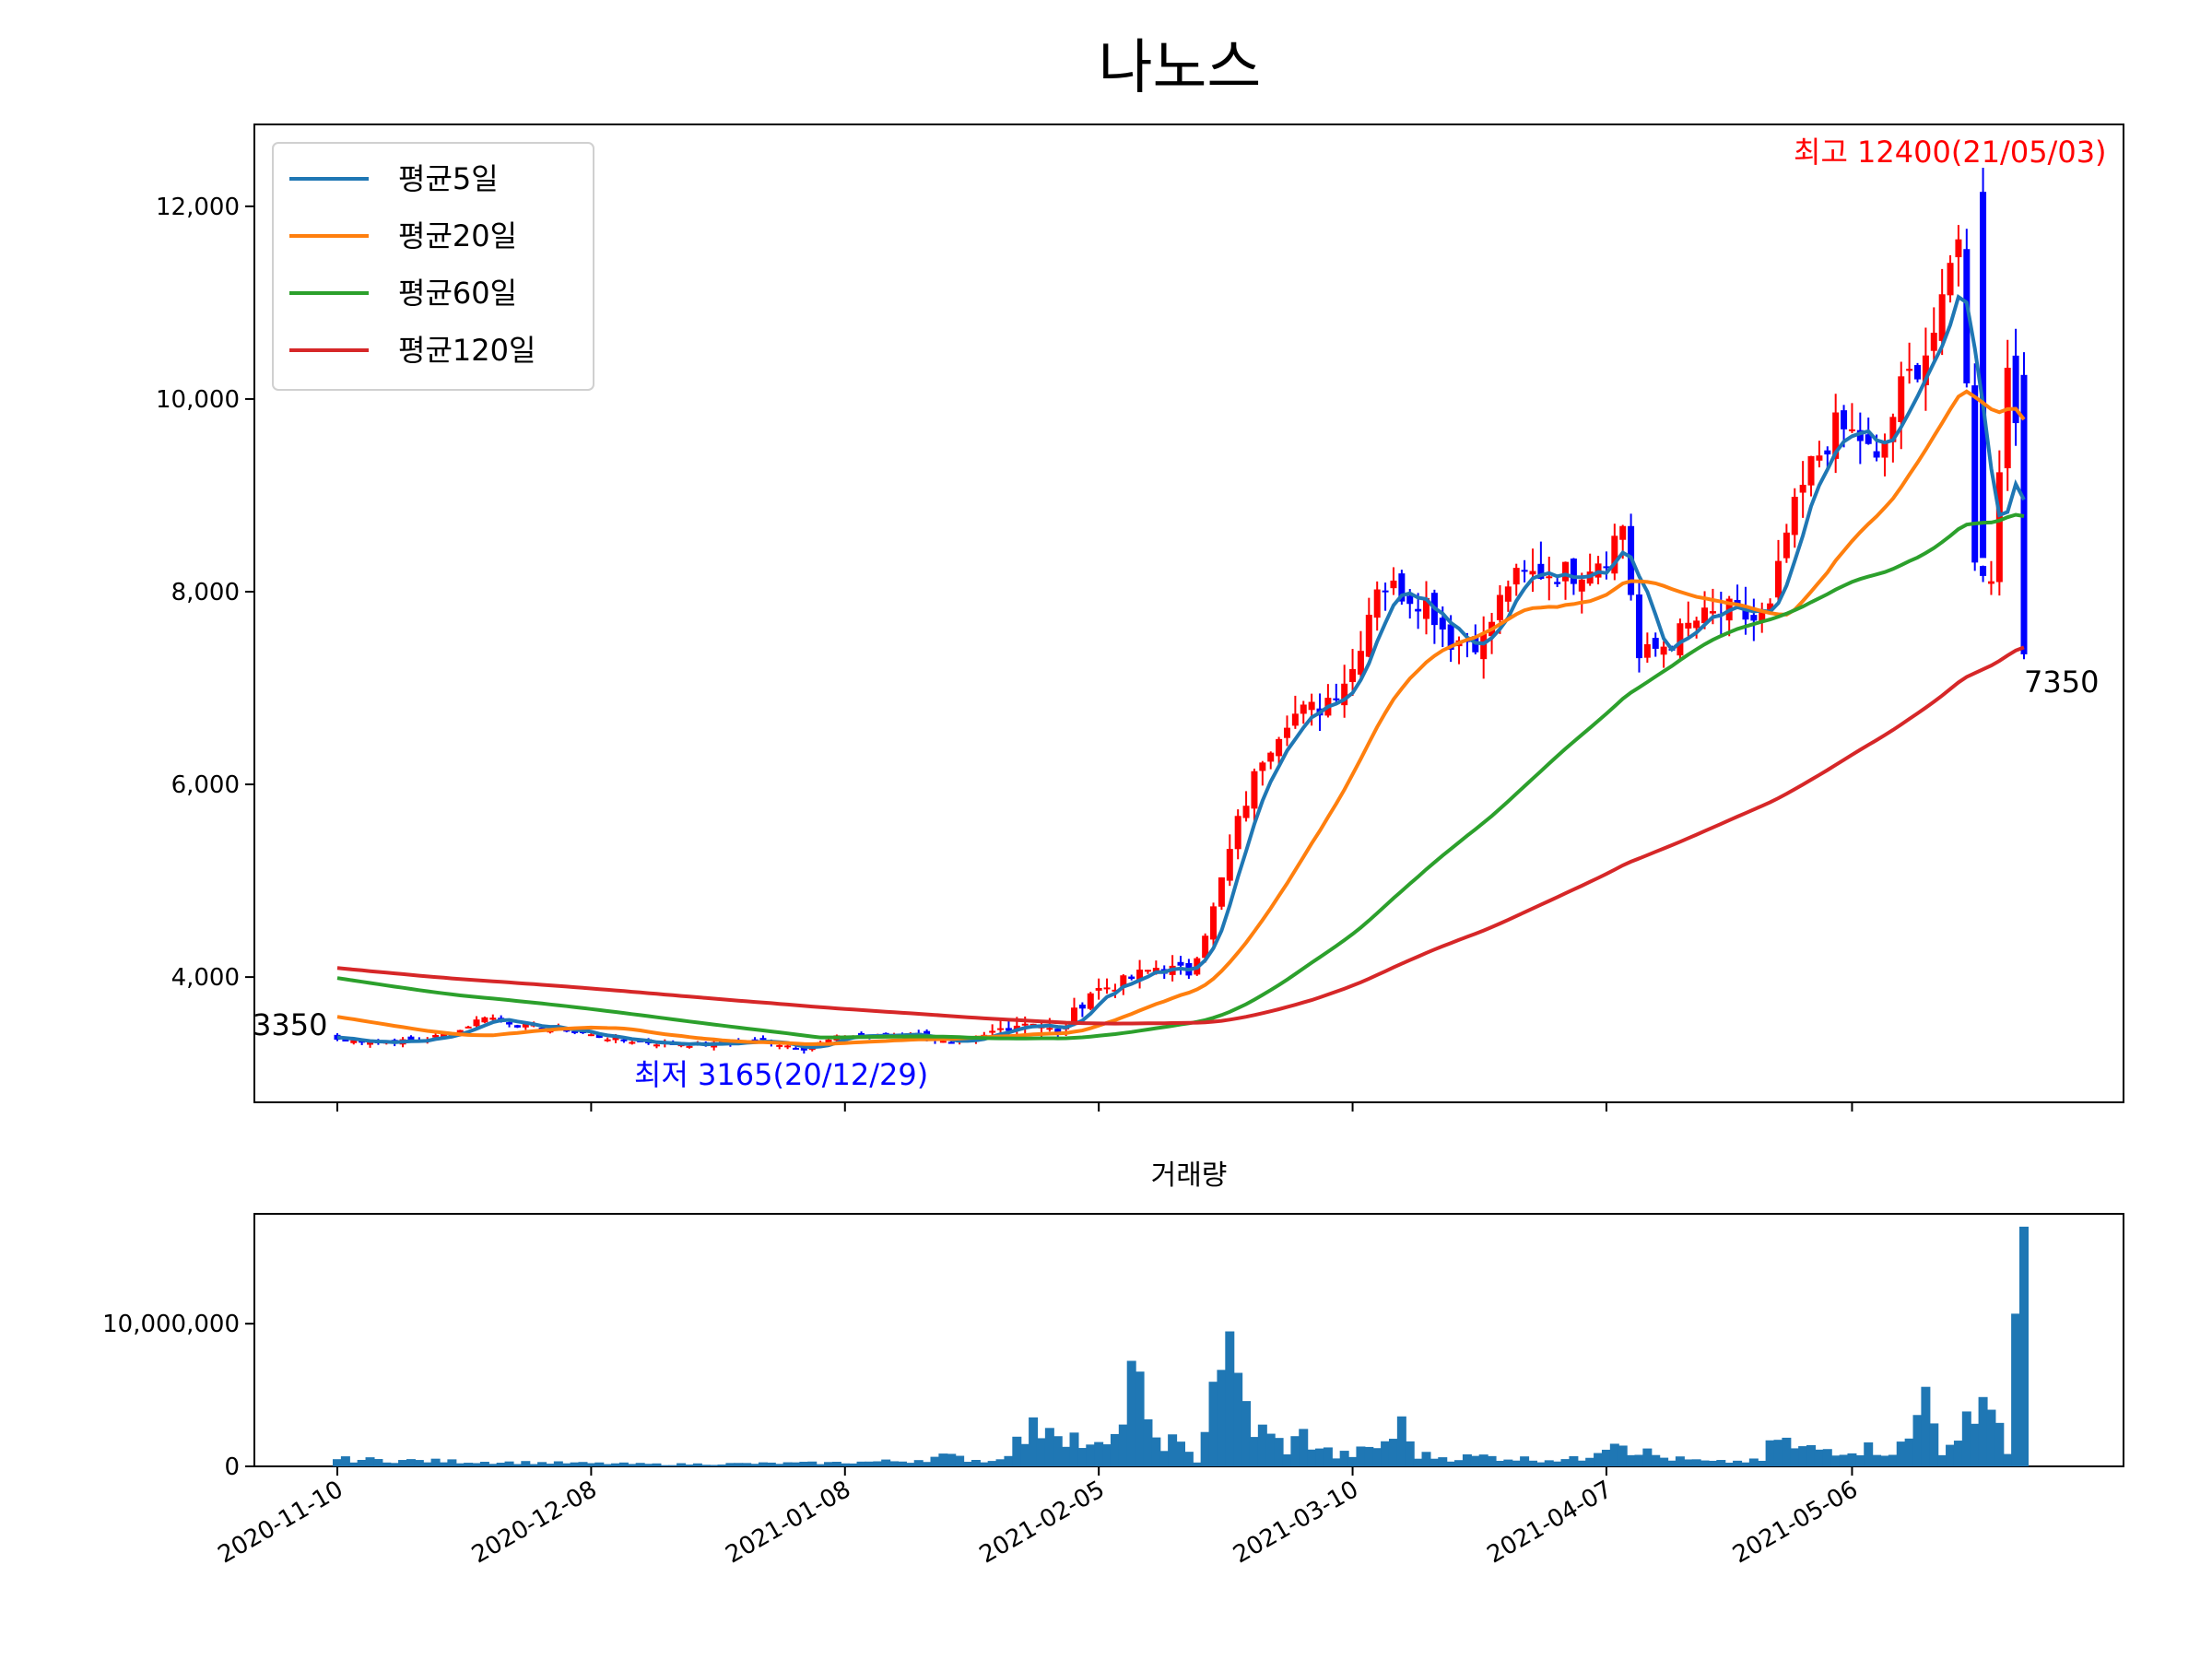 Image resolution: width=2212 pixels, height=1659 pixels. What do you see at coordinates (1189, 1175) in the screenshot?
I see `volume-title: 거래량` at bounding box center [1189, 1175].